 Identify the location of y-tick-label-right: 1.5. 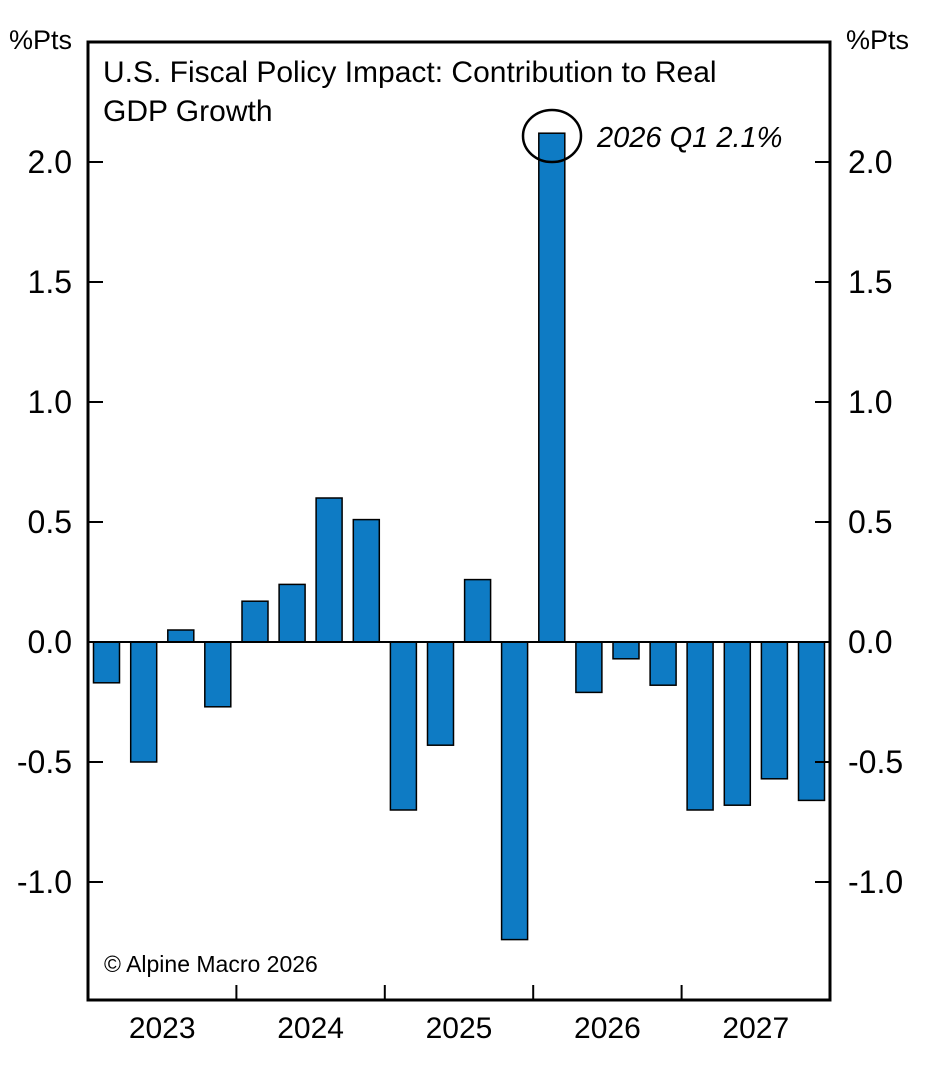
(870, 282).